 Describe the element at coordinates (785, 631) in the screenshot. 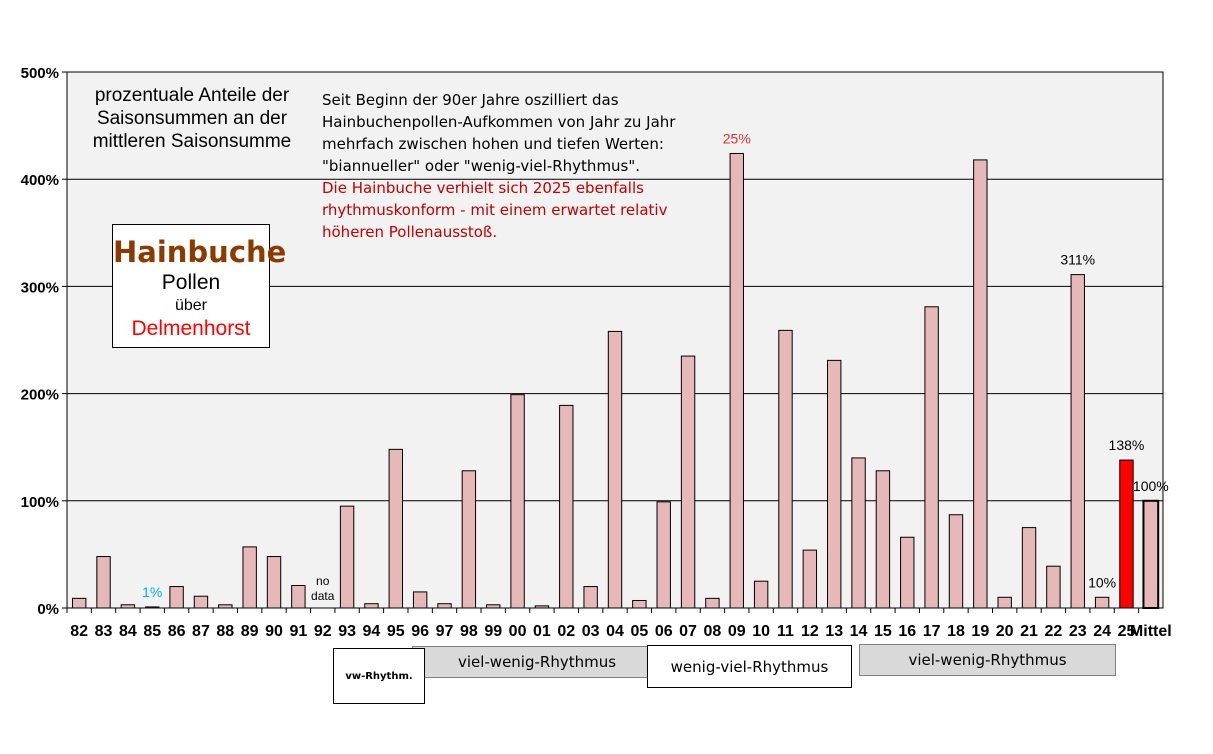

I see `x-tick-label: 11` at that location.